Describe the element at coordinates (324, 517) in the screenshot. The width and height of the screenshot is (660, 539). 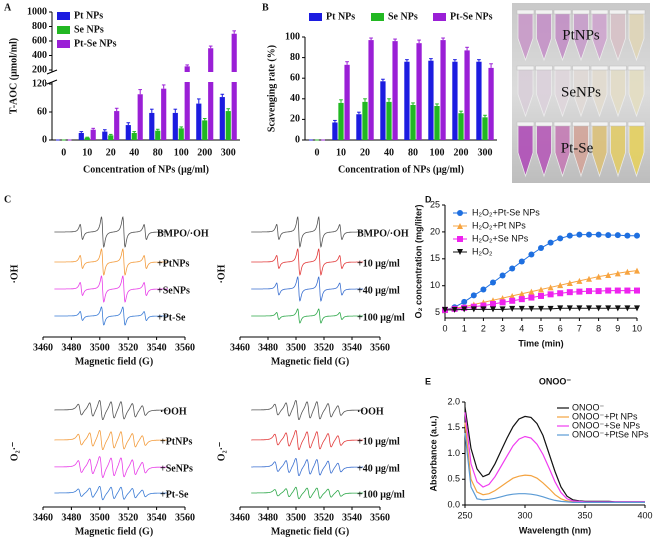
I see `x-tick-label: 3520` at that location.